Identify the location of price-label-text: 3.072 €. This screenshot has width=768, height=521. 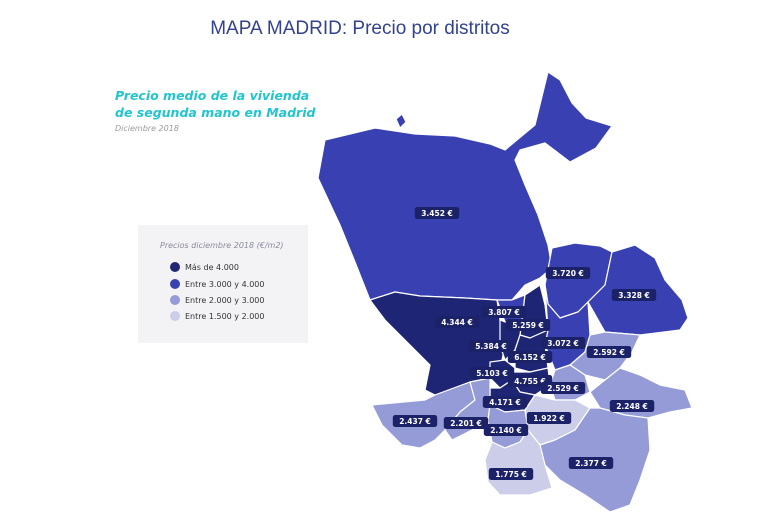
(563, 343).